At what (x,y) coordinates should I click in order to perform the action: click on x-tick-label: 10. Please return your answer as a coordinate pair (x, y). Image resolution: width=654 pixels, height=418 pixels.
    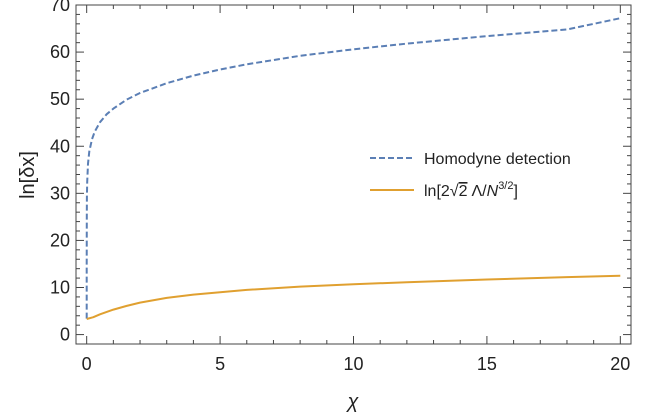
    Looking at the image, I should click on (353, 364).